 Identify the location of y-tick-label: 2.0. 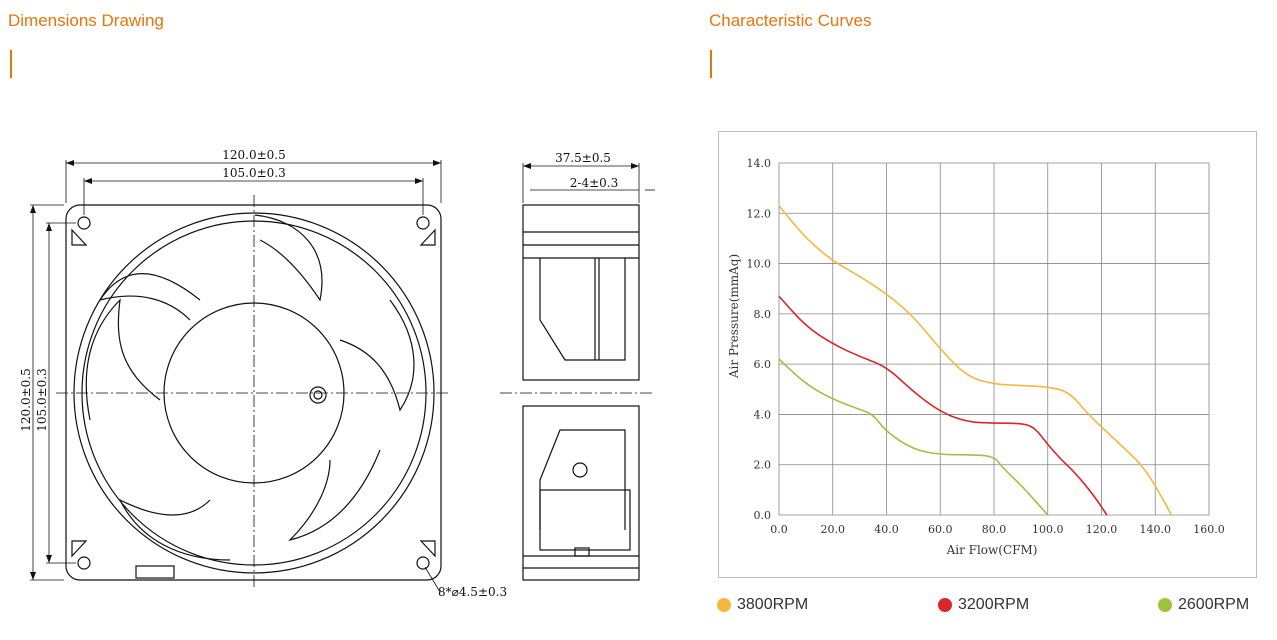
(763, 465).